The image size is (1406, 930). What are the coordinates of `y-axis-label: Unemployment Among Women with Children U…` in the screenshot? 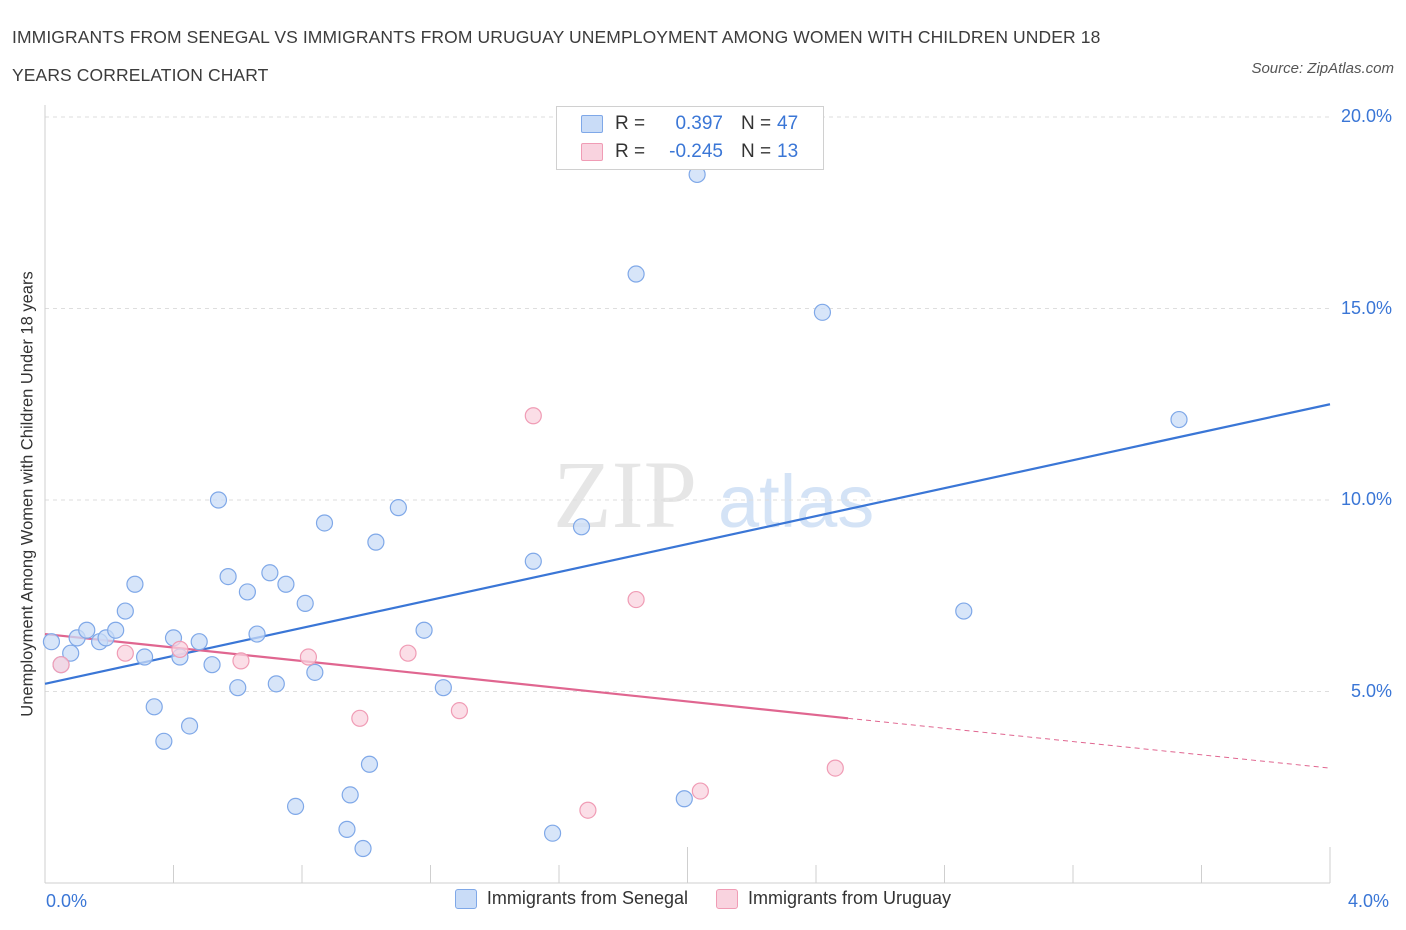 It's located at (27, 494).